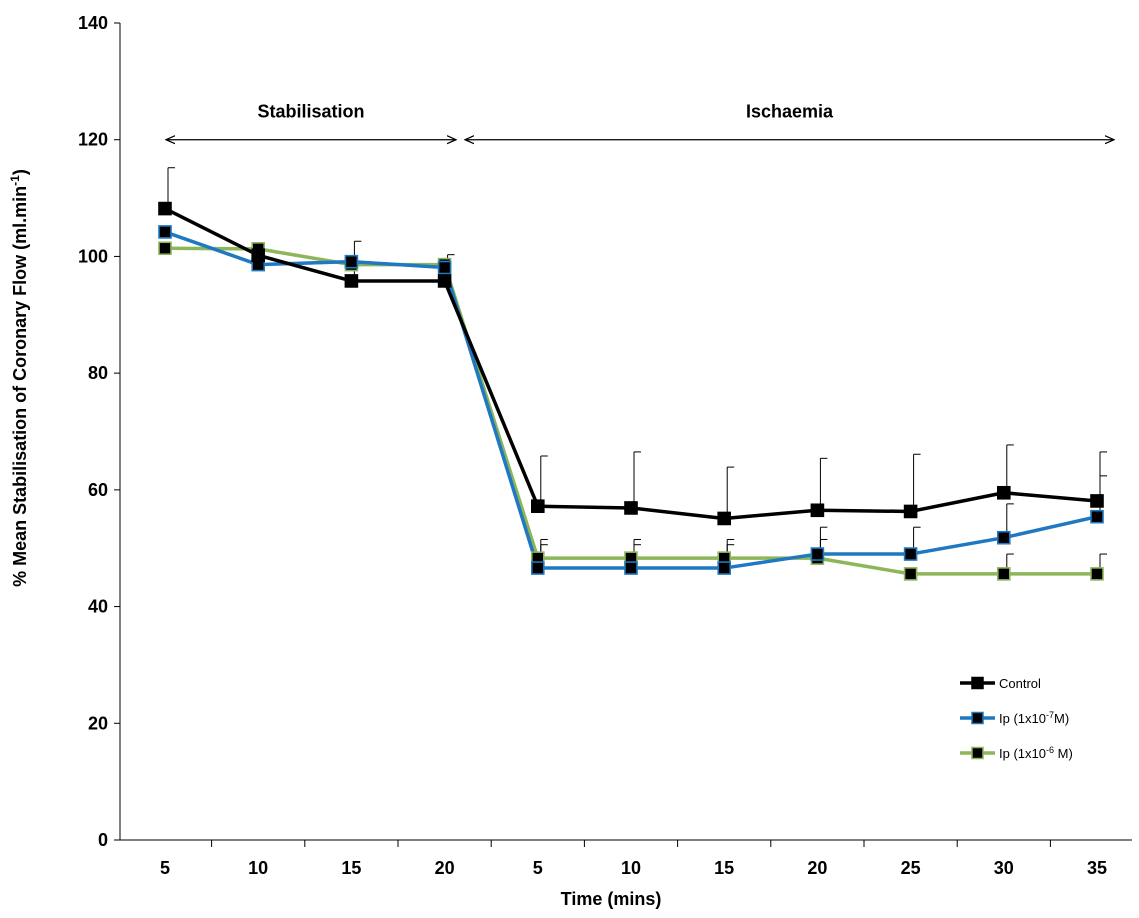 Image resolution: width=1139 pixels, height=918 pixels. I want to click on y-axis-title-sup: -1, so click(15, 180).